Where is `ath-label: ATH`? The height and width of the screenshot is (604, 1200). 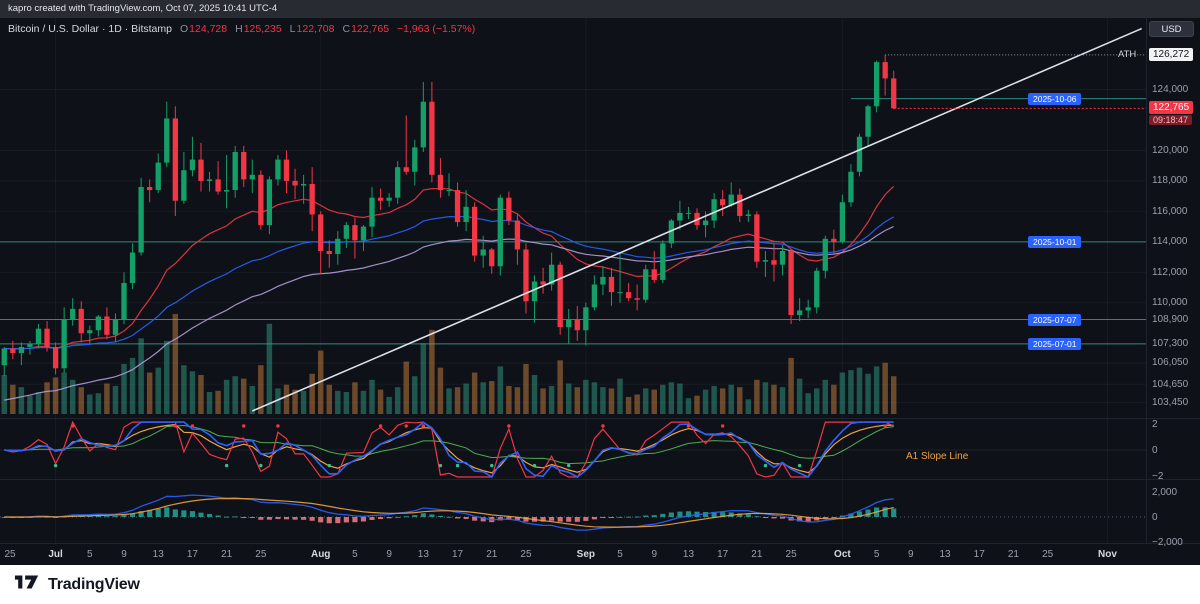
ath-label: ATH is located at coordinates (1127, 54).